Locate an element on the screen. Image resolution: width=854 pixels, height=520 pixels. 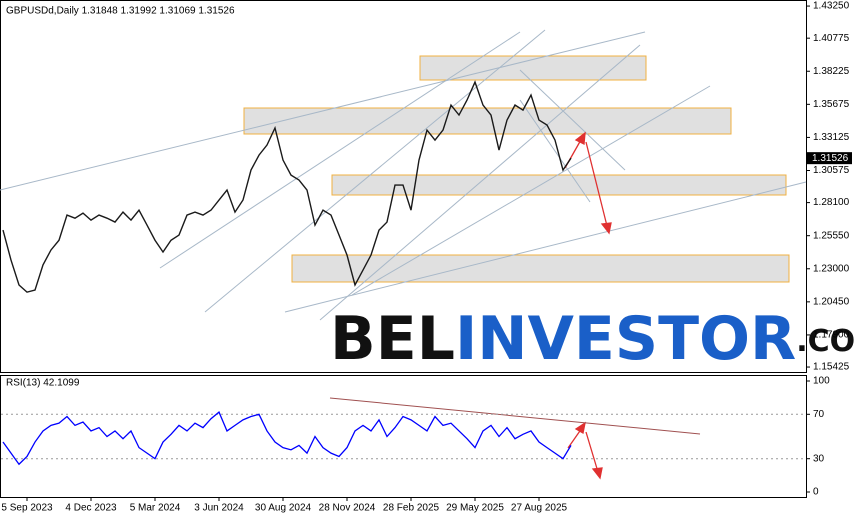
x-tick-label: 27 Aug 2025 is located at coordinates (539, 508).